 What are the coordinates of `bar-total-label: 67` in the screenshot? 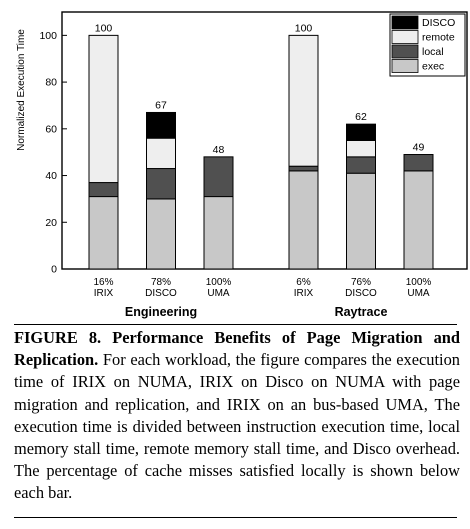 It's located at (161, 105).